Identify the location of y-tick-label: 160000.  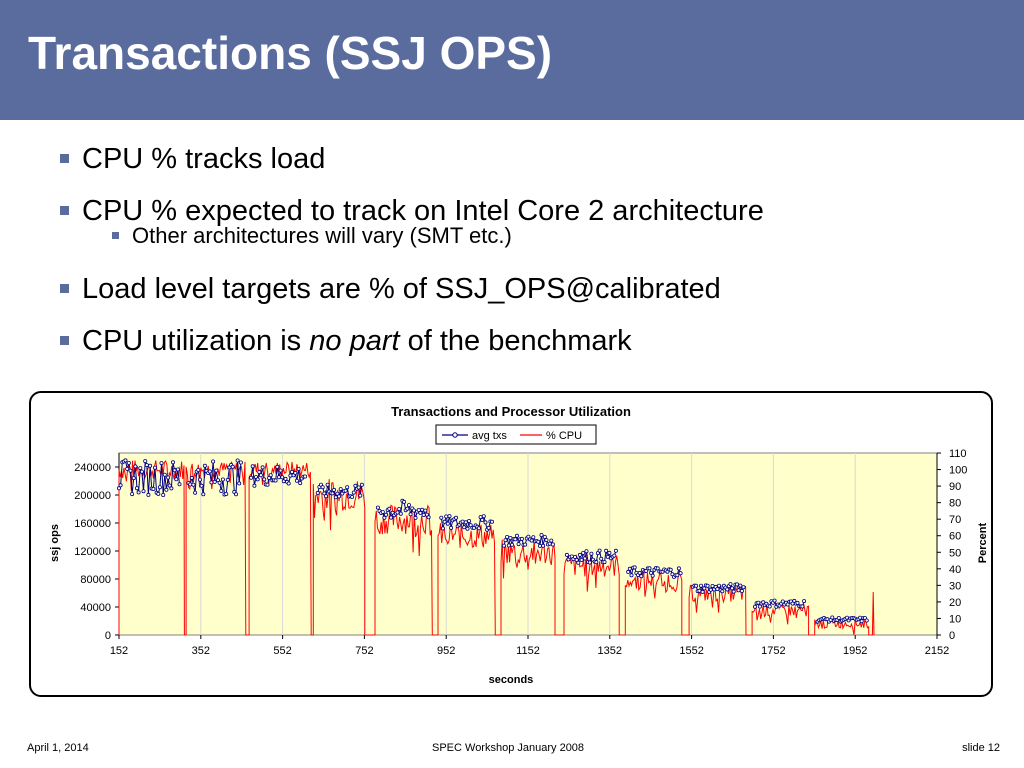
(92, 524).